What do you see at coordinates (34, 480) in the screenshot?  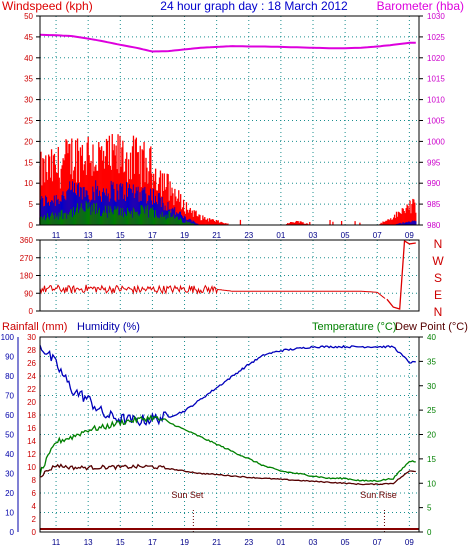 I see `humidity-y-tick-label: 8` at bounding box center [34, 480].